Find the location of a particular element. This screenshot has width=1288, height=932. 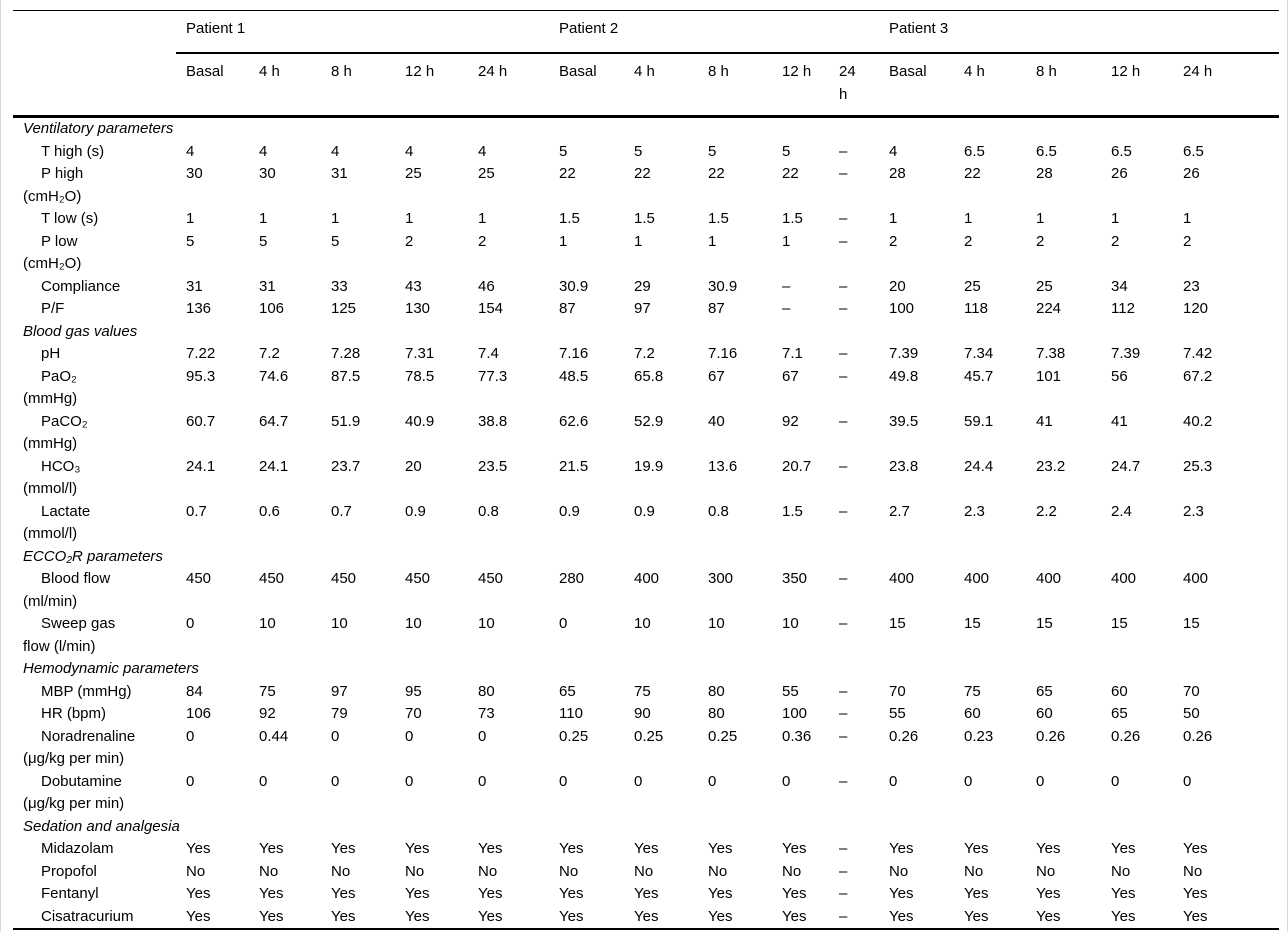

section-title: Sedation and analgesia is located at coordinates (101, 826).